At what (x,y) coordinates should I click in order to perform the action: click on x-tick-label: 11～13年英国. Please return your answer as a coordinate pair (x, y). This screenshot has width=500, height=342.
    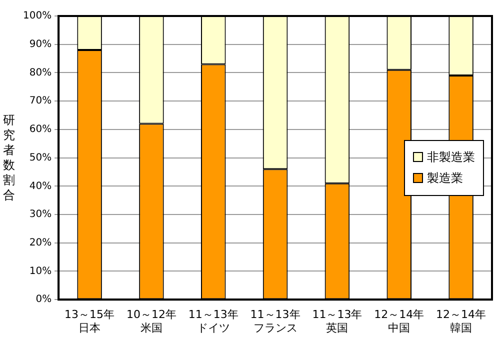
    Looking at the image, I should click on (337, 321).